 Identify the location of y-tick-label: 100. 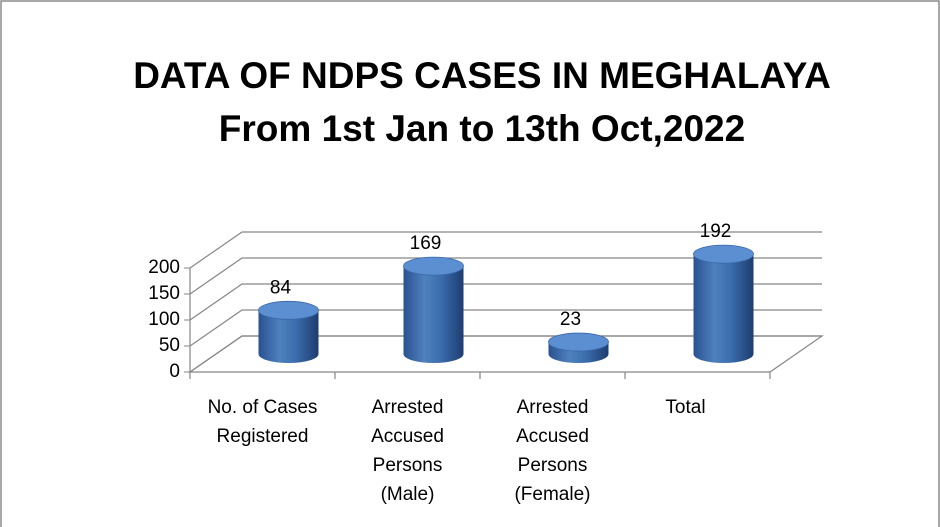
(164, 319).